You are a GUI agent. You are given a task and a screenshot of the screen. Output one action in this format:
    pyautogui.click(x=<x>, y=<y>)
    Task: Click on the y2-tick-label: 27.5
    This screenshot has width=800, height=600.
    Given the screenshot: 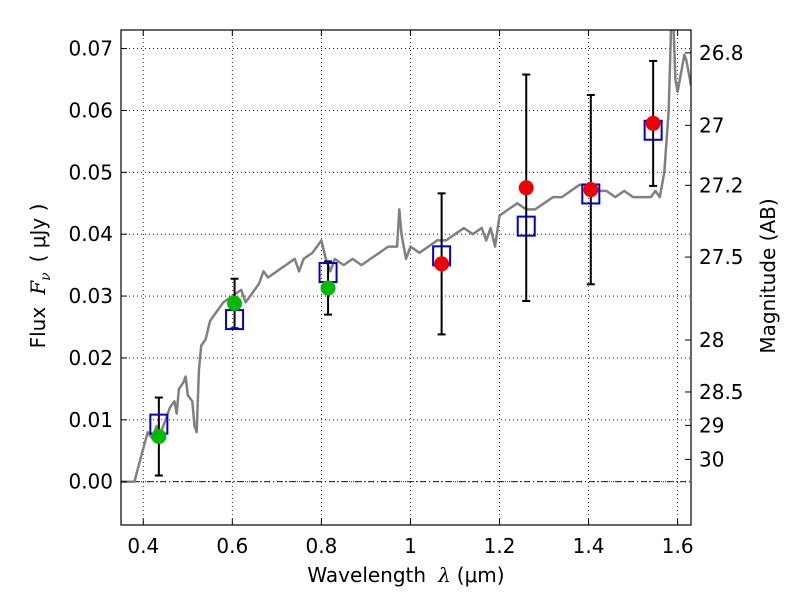 What is the action you would take?
    pyautogui.click(x=721, y=257)
    